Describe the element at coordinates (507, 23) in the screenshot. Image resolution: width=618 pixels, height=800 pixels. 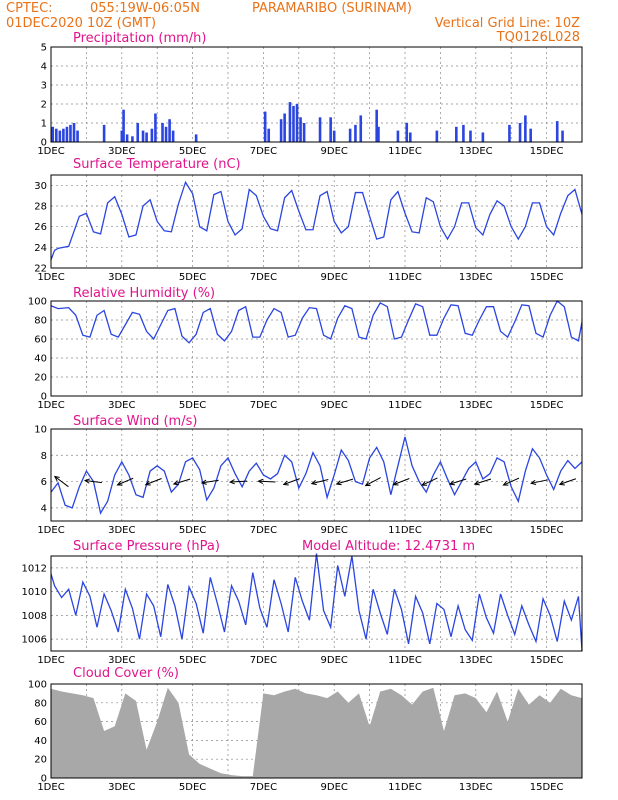
I see `header-grid-note: Vertical Grid Line: 10Z` at that location.